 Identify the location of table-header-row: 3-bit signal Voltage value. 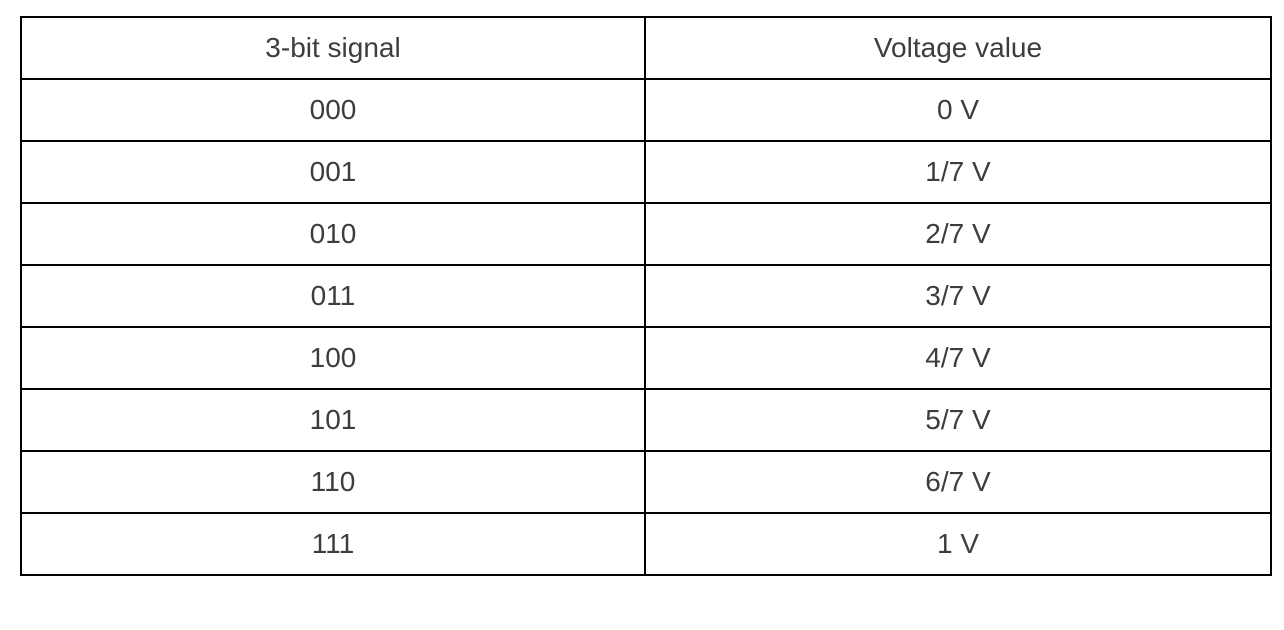
(646, 48).